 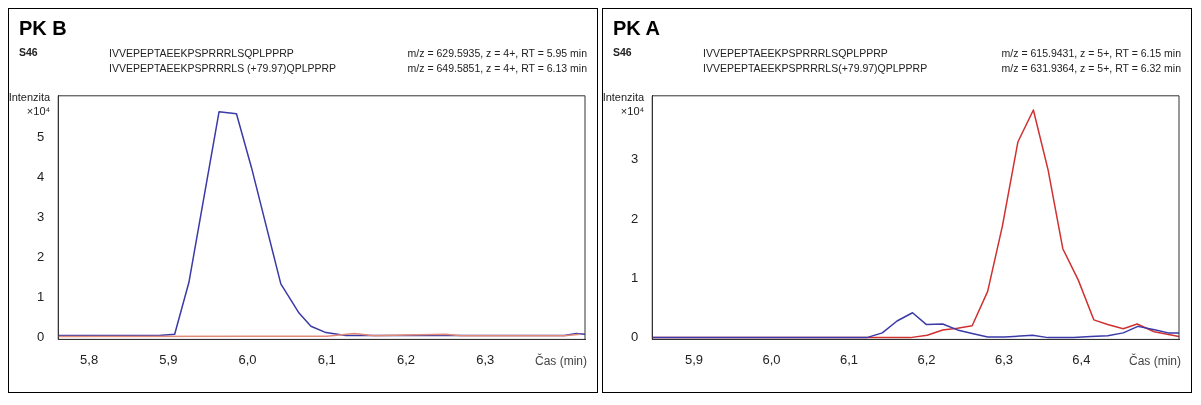 What do you see at coordinates (223, 68) in the screenshot?
I see `text: IVVEPEPTAEEKPSPRRRLS (+79.97)QPLPPRP` at bounding box center [223, 68].